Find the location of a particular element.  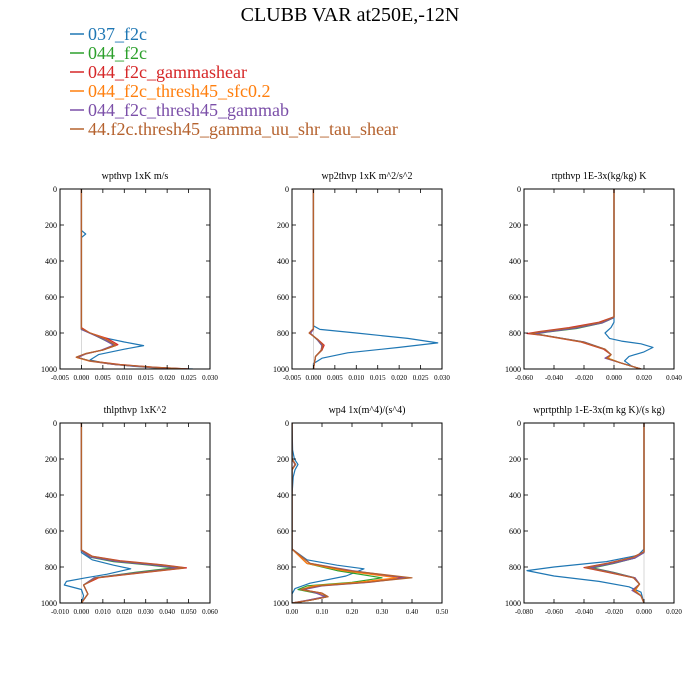

panel-title: wprtpthlp 1-E-3x(m kg K)/(s kg) is located at coordinates (599, 410).